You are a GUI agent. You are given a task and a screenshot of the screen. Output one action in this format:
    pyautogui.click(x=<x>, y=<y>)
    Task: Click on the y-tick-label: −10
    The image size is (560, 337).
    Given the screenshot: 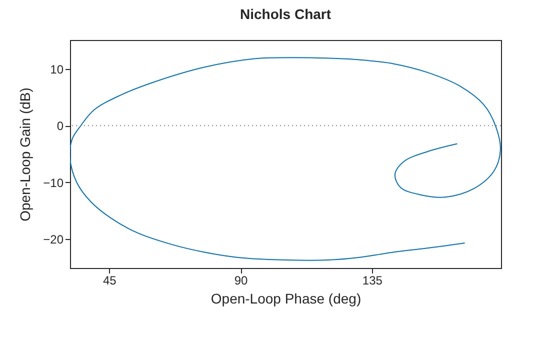 What is the action you would take?
    pyautogui.click(x=53, y=183)
    